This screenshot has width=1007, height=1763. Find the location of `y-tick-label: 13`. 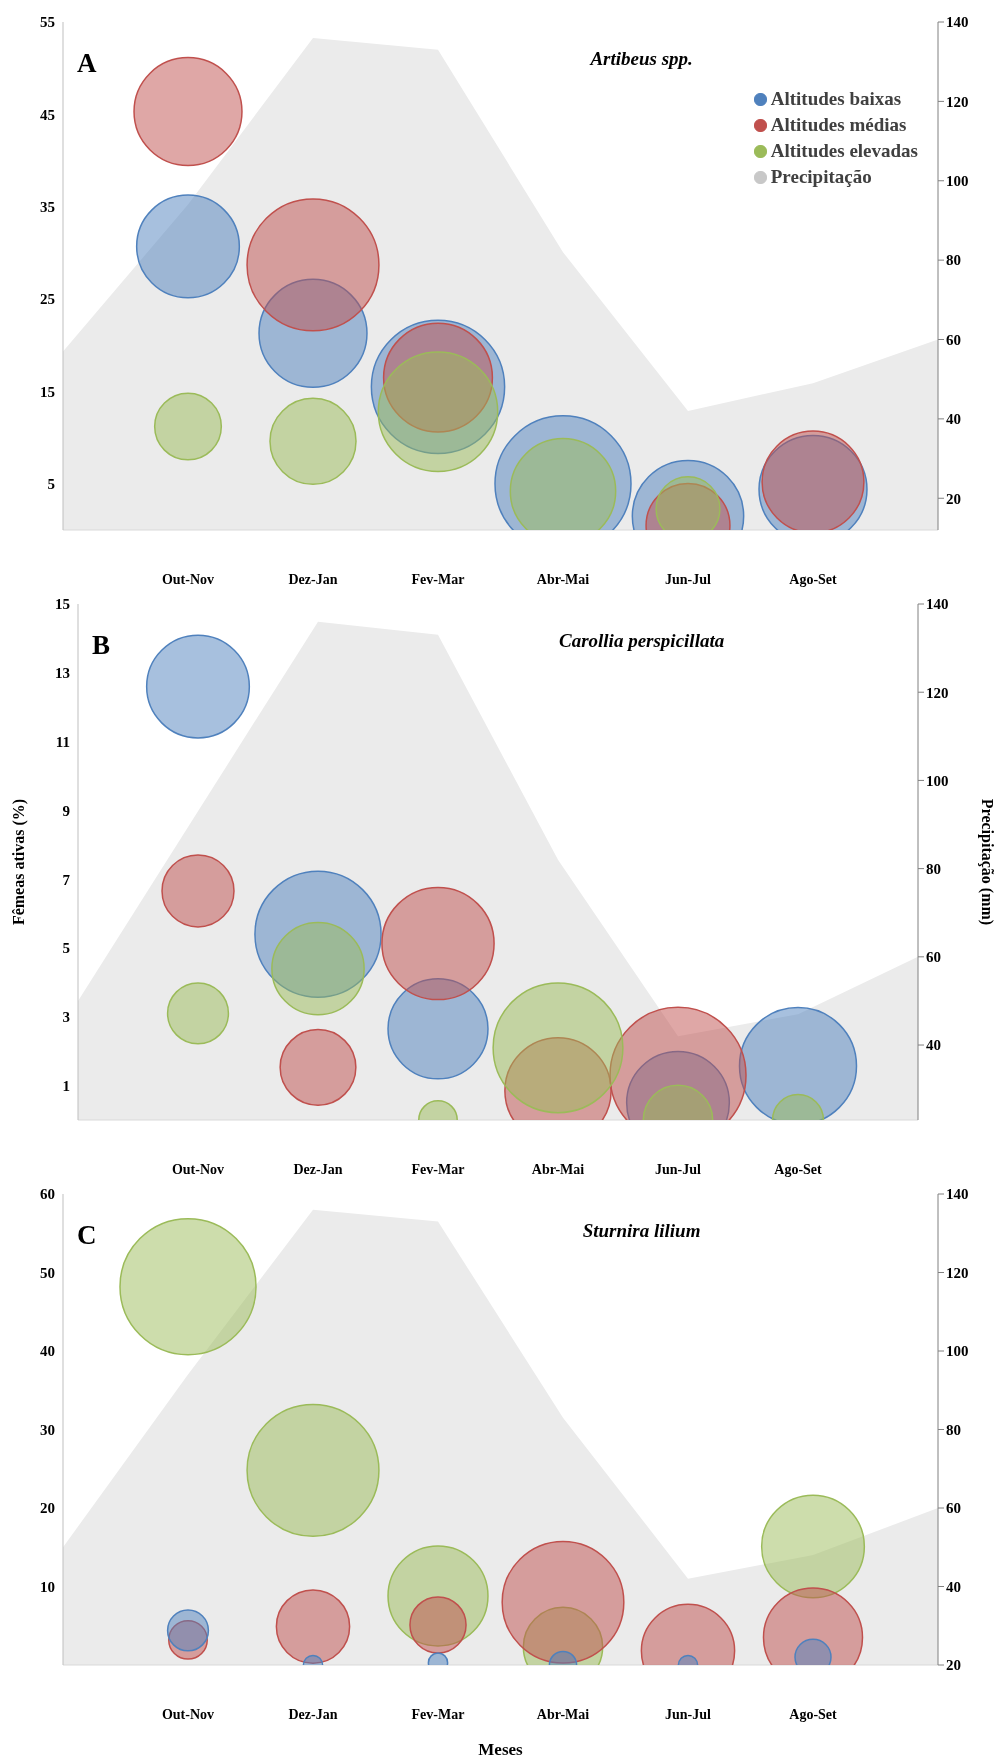

y-tick-label: 13 is located at coordinates (62, 673).